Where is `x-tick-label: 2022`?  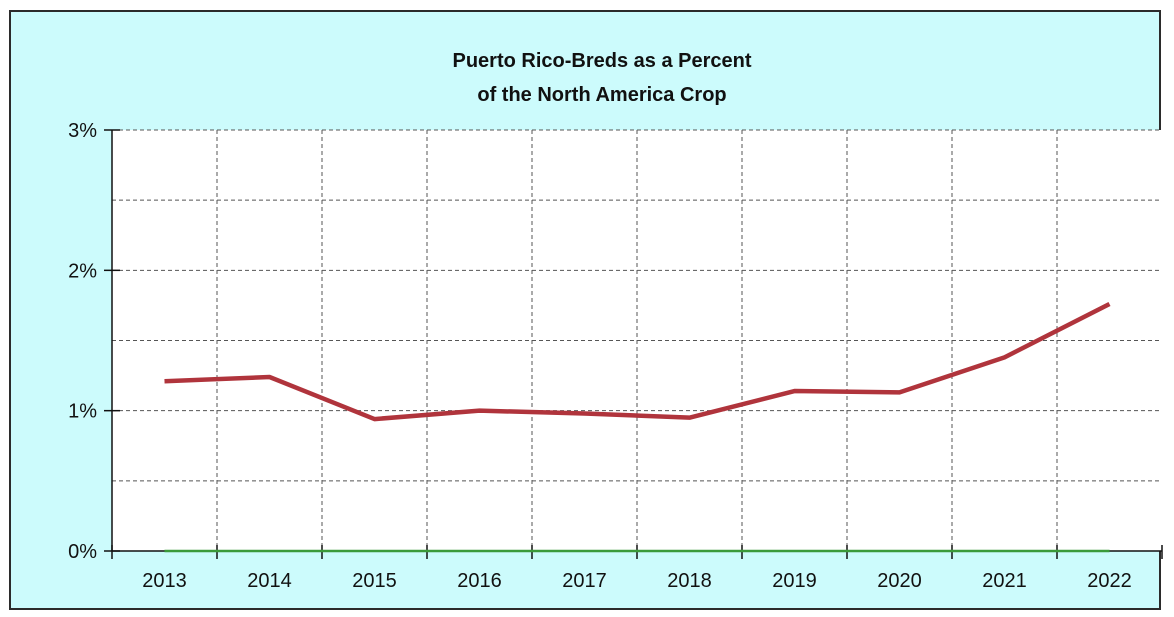
x-tick-label: 2022 is located at coordinates (1109, 581).